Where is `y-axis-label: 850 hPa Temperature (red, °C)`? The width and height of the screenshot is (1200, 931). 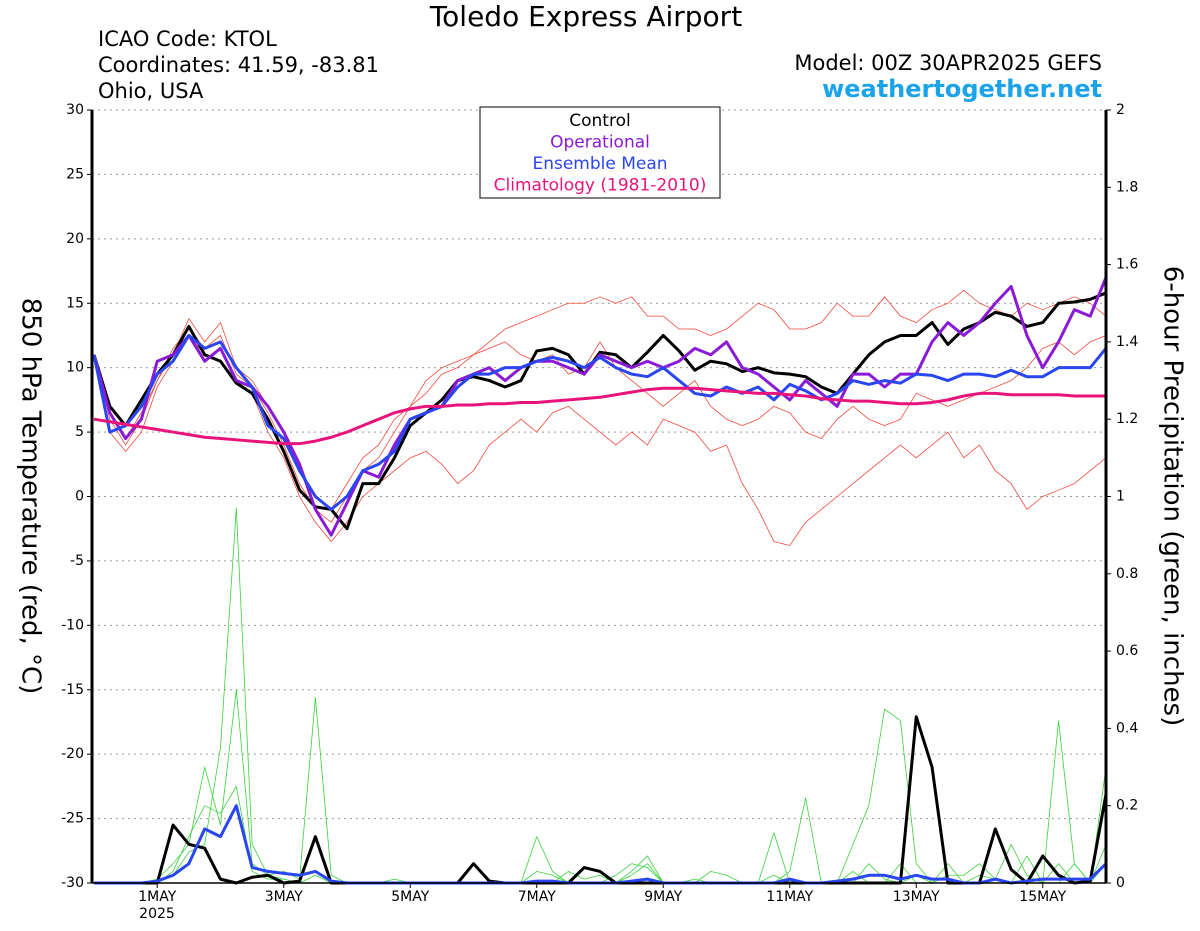 y-axis-label: 850 hPa Temperature (red, °C) is located at coordinates (31, 496).